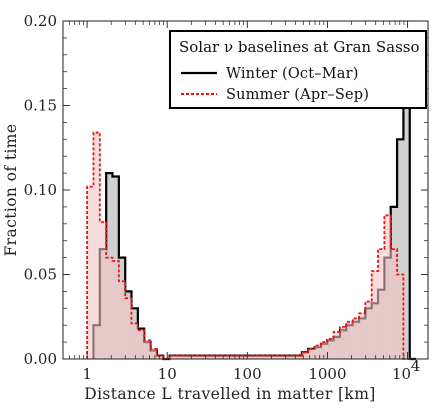 The image size is (436, 409). Describe the element at coordinates (40, 275) in the screenshot. I see `y-tick-label: 0.05` at that location.